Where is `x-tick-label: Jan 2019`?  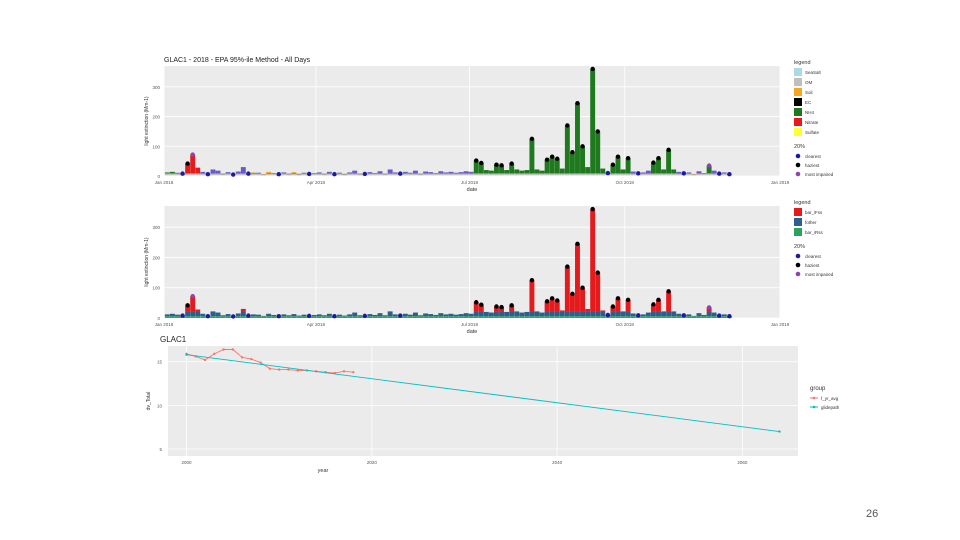 x-tick-label: Jan 2019 is located at coordinates (780, 182).